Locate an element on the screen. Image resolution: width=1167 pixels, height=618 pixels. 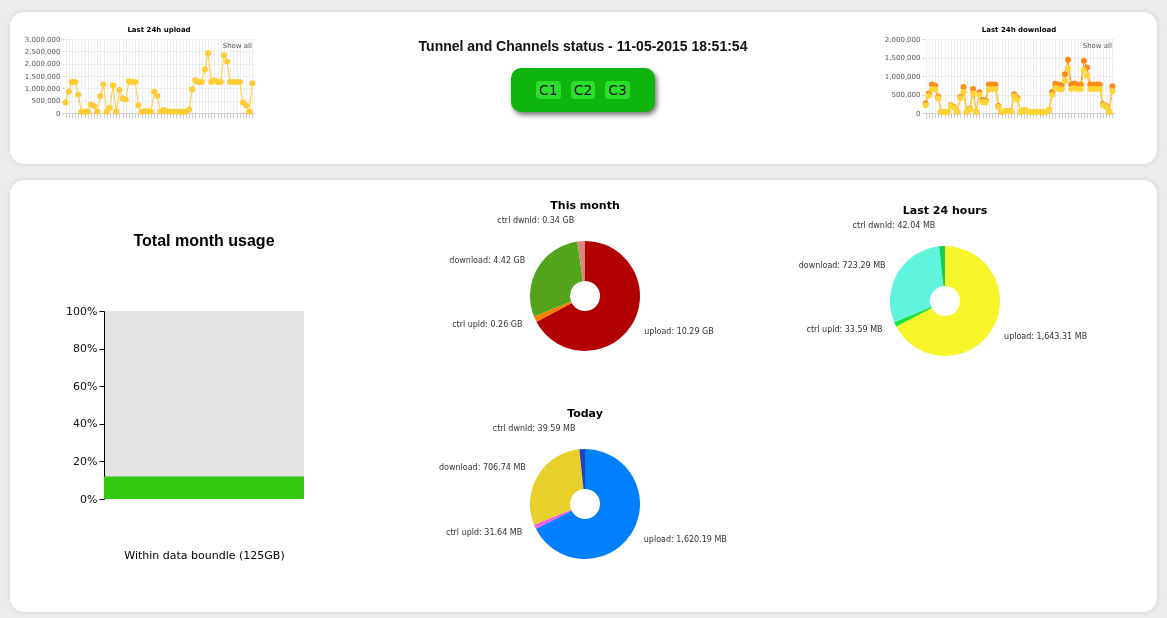
slice-label: upload: 1,620.19 MB is located at coordinates (685, 540).